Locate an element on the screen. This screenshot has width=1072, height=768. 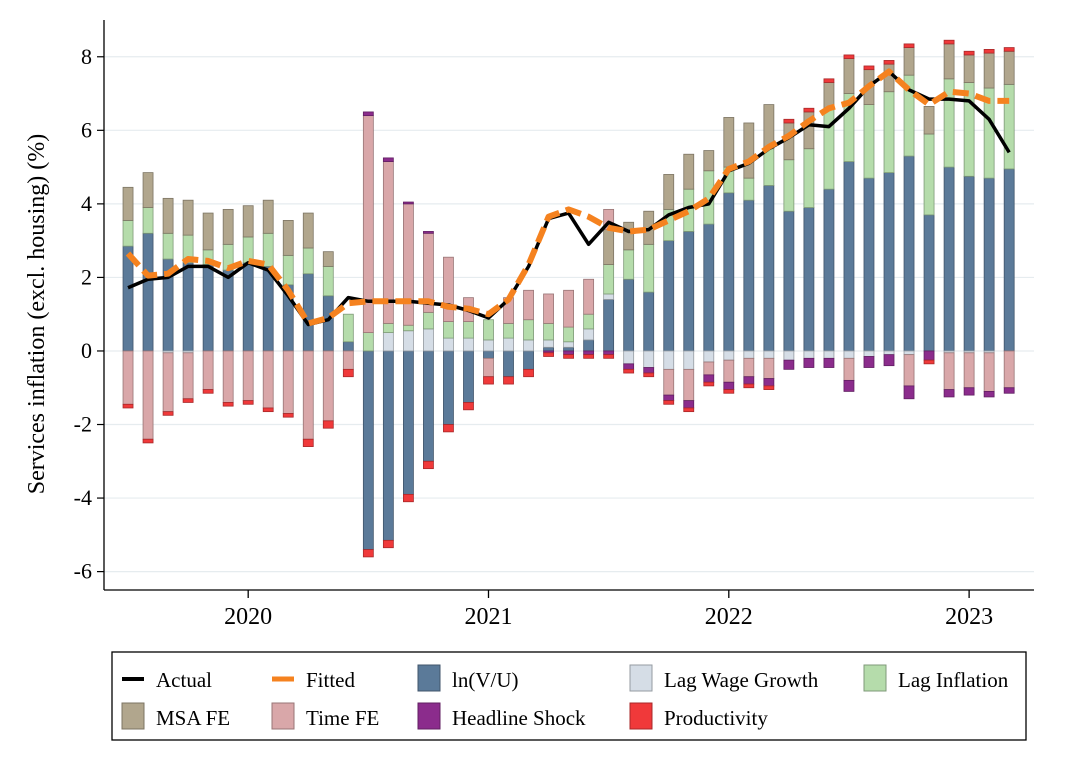
legend-label: Time FE is located at coordinates (342, 718).